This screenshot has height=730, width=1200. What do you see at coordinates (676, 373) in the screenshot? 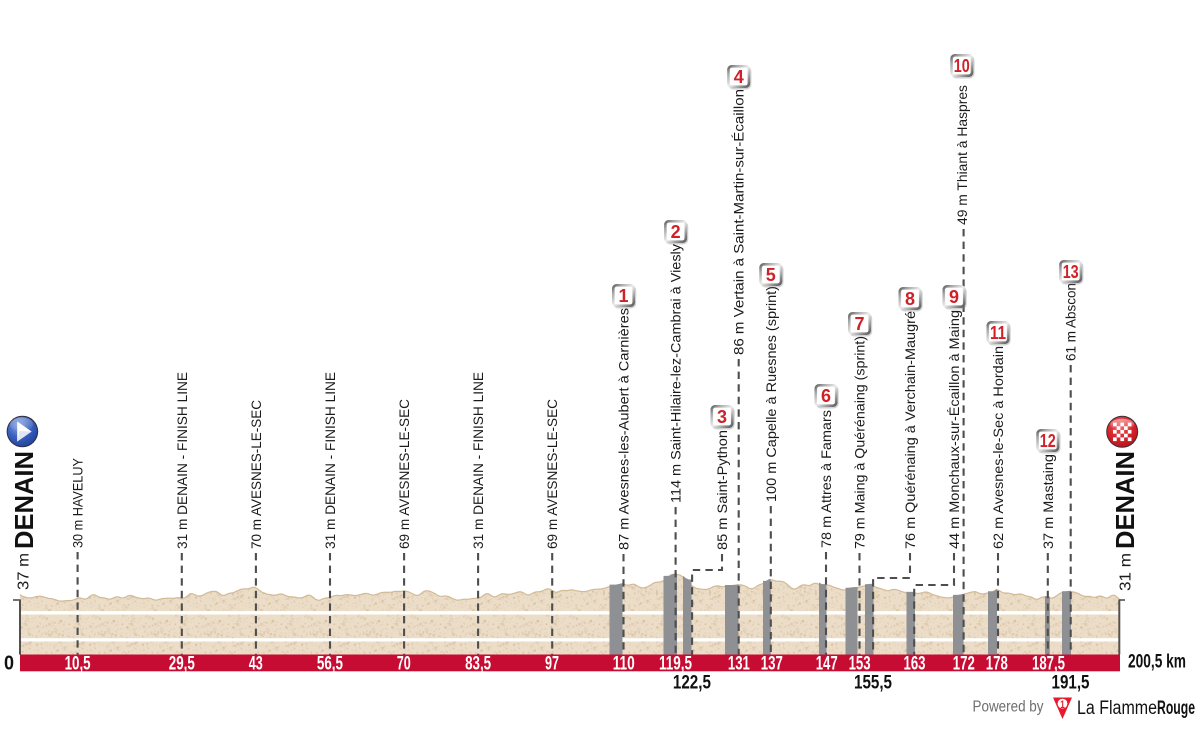
I see `svg-text:114 m Saint-Hilaire-lez-Cambra: 114 m Saint-Hilaire-lez-Cambrai à Viesly` at bounding box center [676, 373].